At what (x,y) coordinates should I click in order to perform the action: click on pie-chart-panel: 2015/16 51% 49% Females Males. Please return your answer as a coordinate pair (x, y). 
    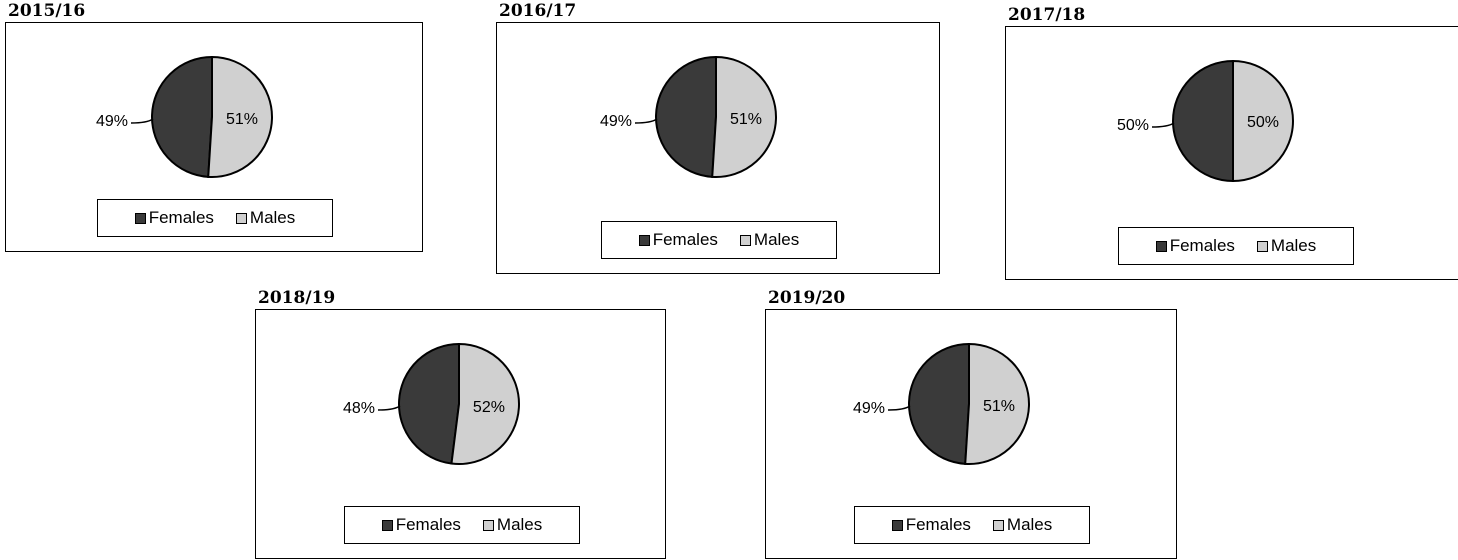
    Looking at the image, I should click on (214, 126).